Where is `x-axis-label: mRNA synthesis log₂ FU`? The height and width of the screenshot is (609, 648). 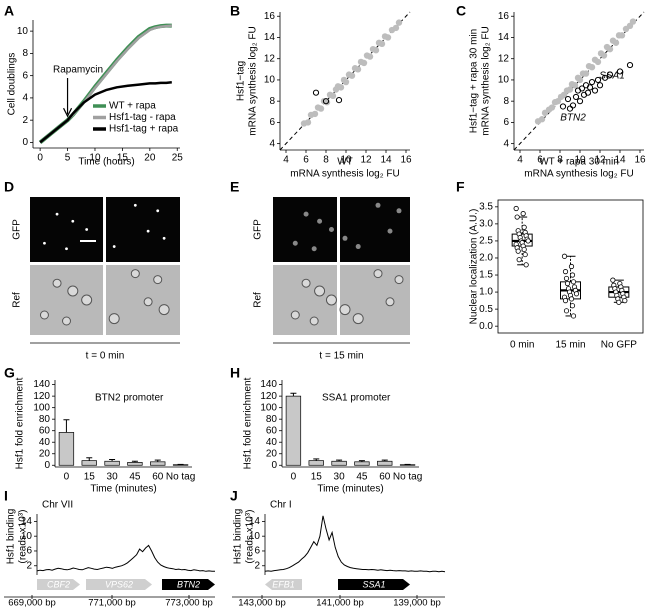
x-axis-label: mRNA synthesis log₂ FU is located at coordinates (578, 174).